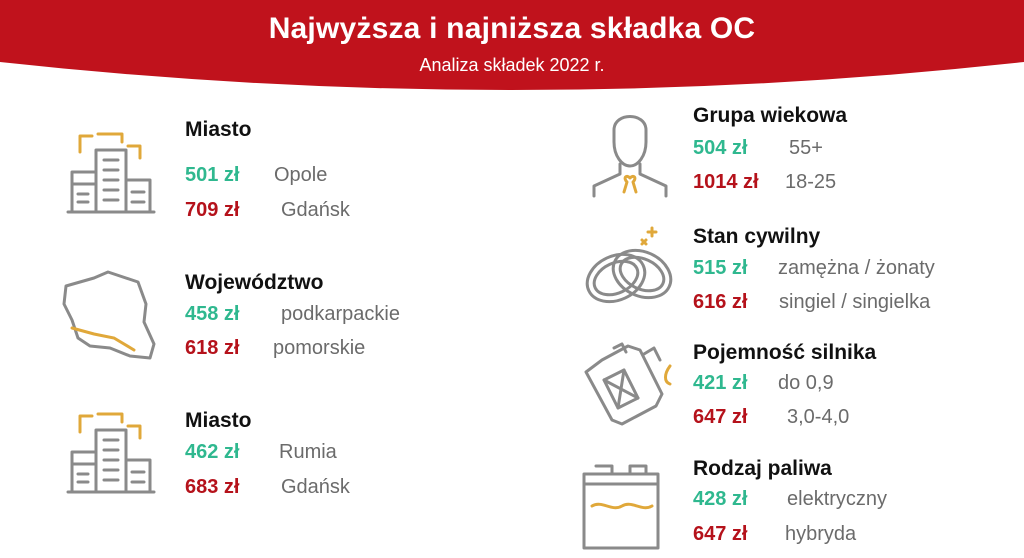 The height and width of the screenshot is (558, 1024). What do you see at coordinates (212, 210) in the screenshot?
I see `highest-price: 709 zł` at bounding box center [212, 210].